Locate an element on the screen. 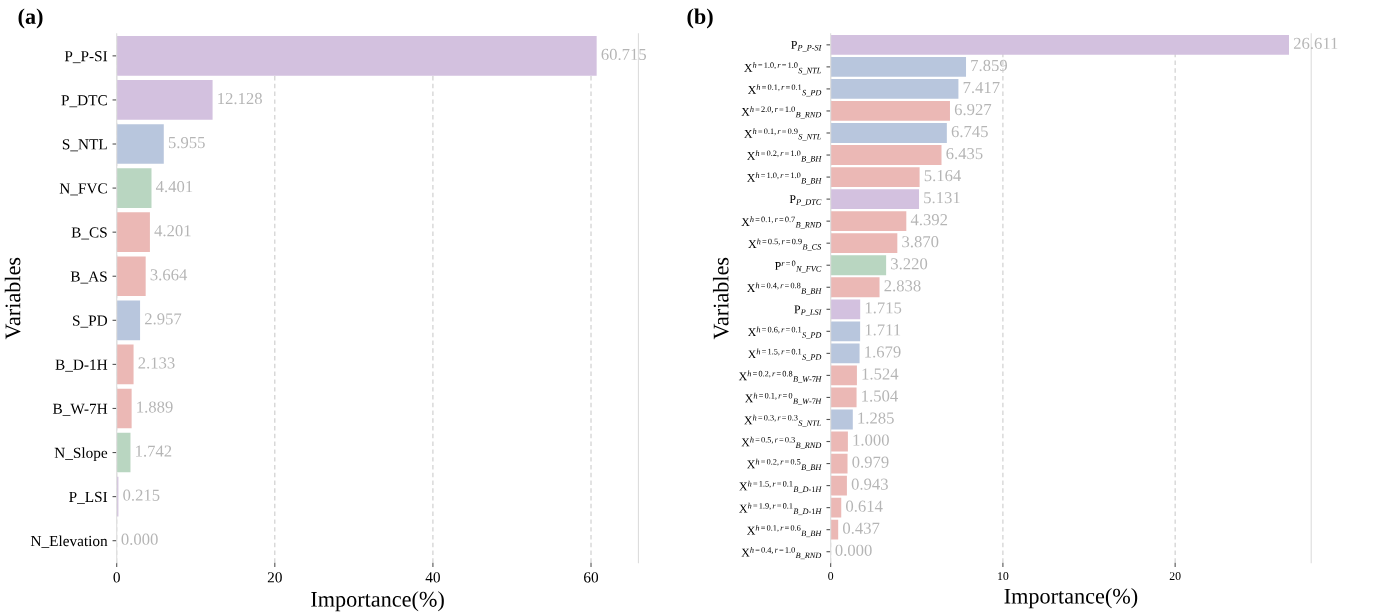  y-tick-label: P$_{P_P-SI}$ is located at coordinates (806, 46).